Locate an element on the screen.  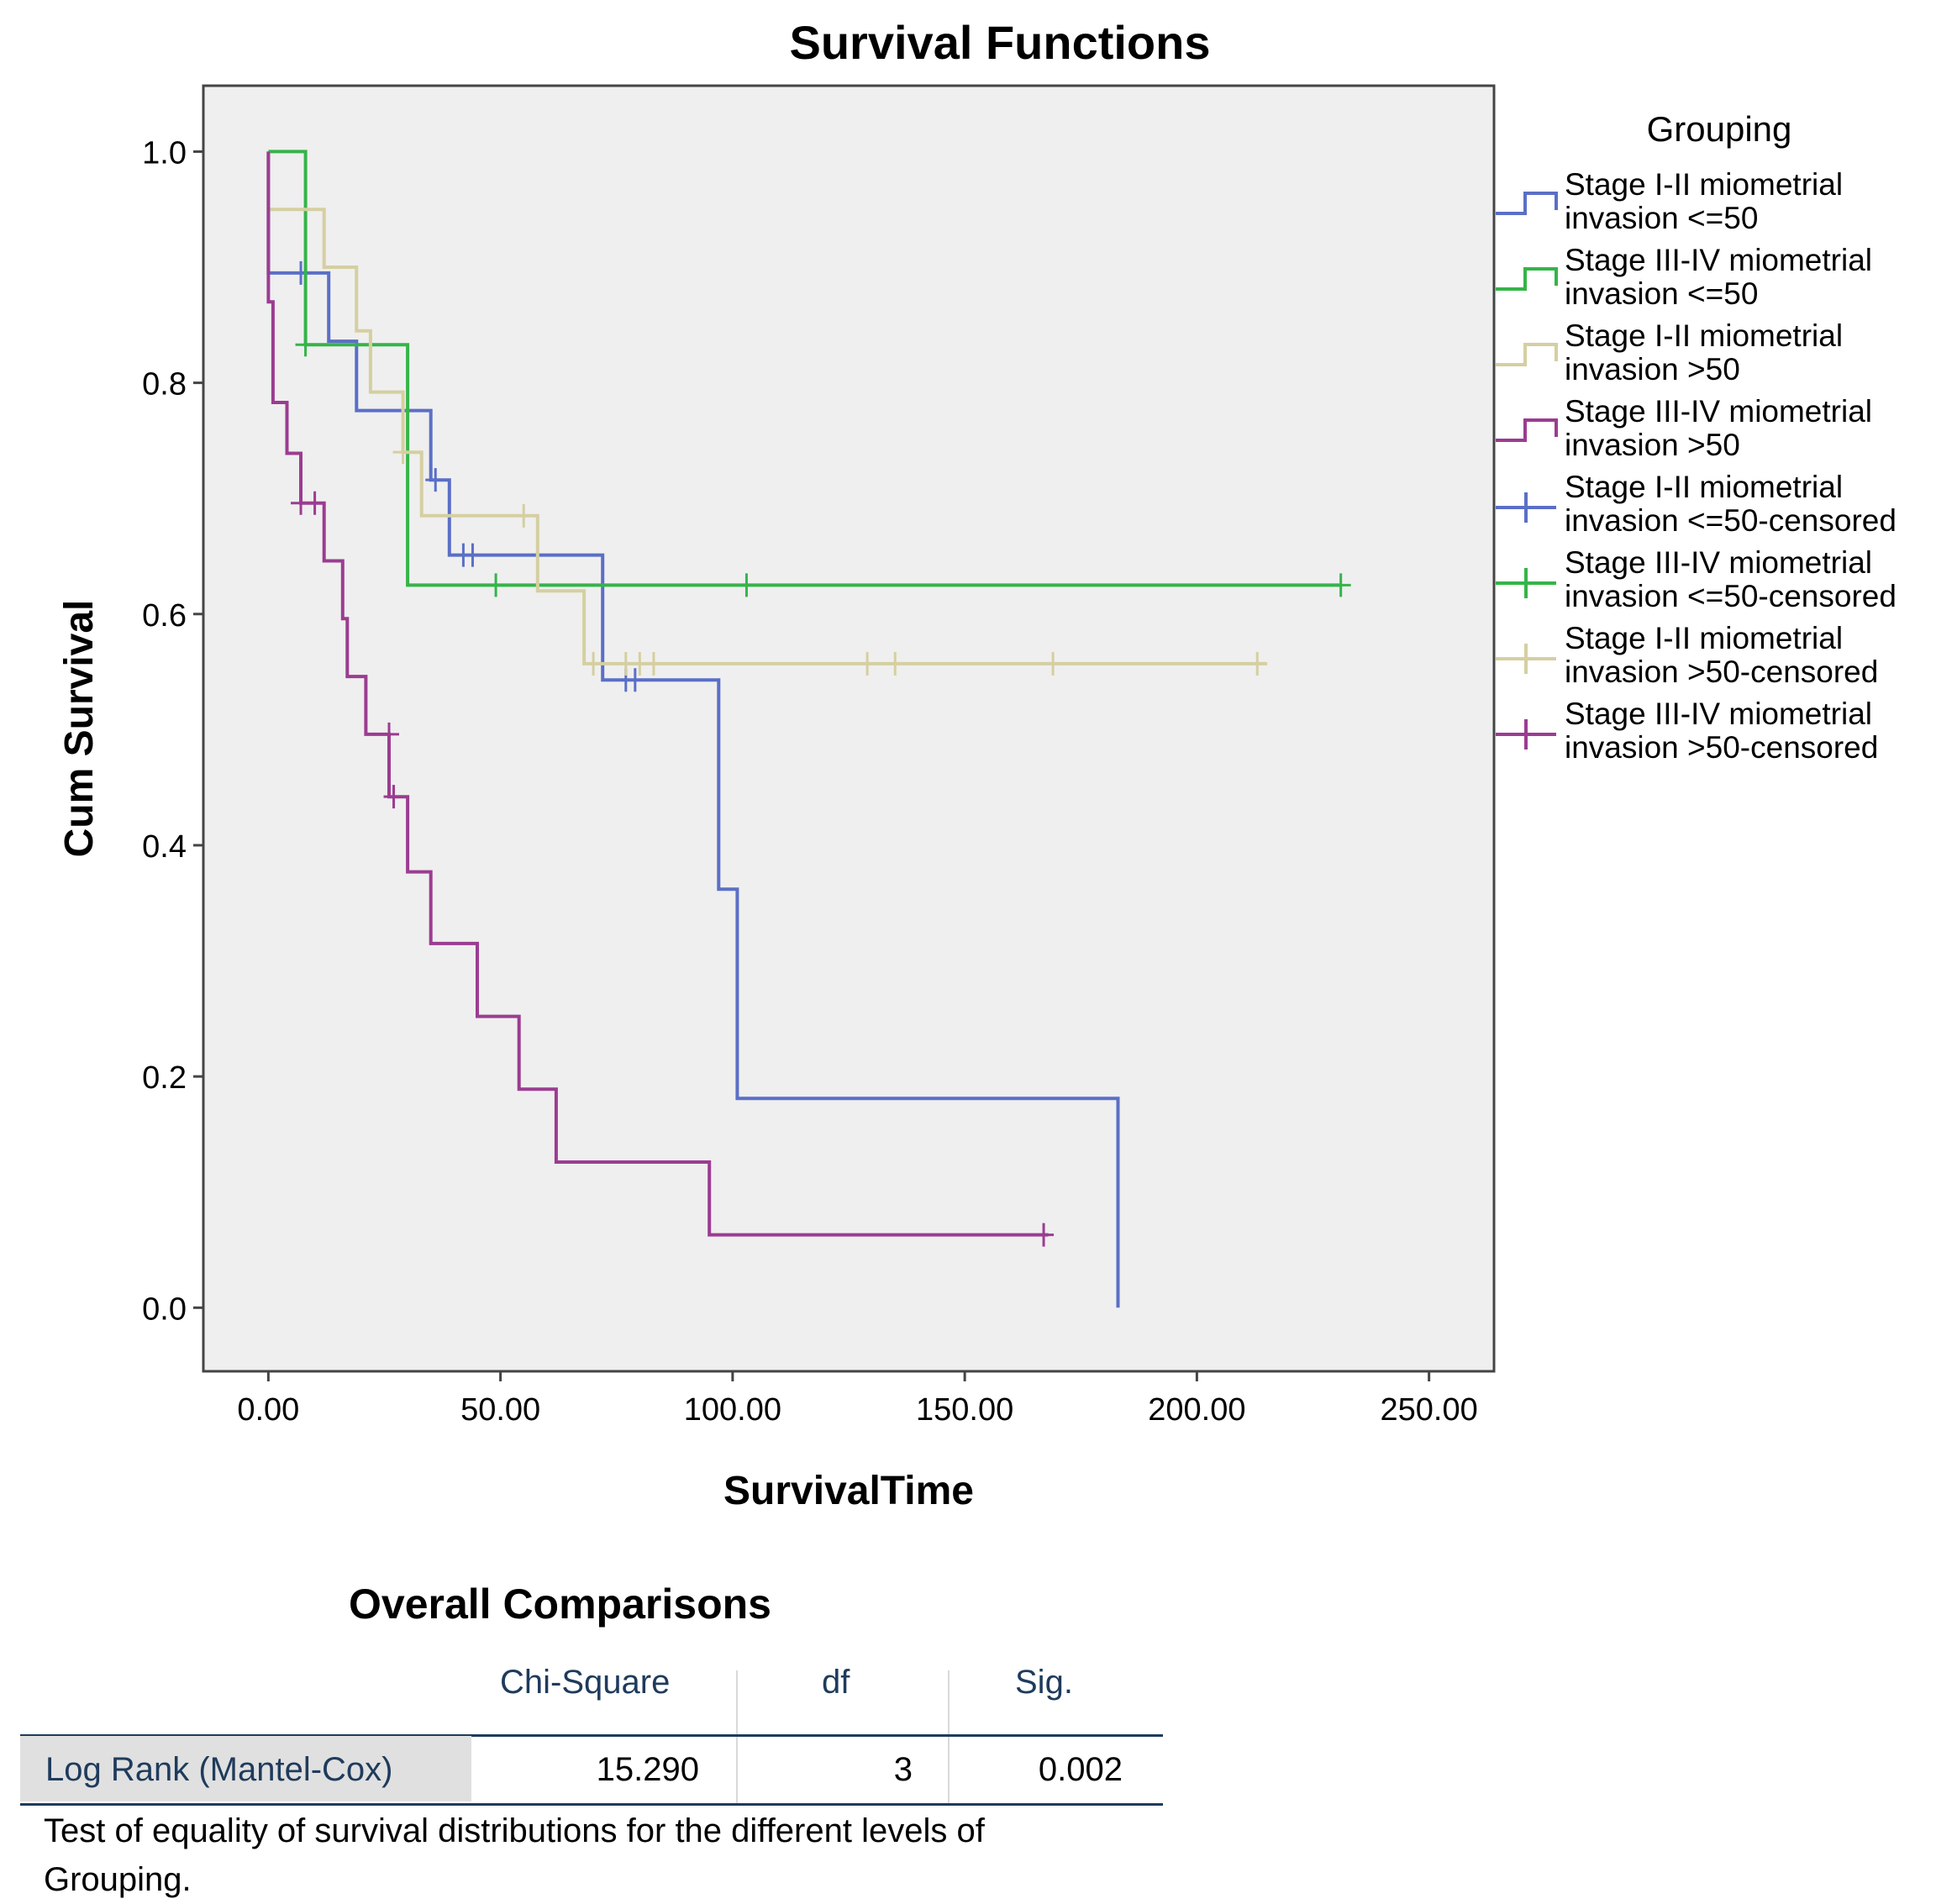
x-axis: 0.00 50.00 100.00 150.00 200.00 250.00 is located at coordinates (857, 1399).